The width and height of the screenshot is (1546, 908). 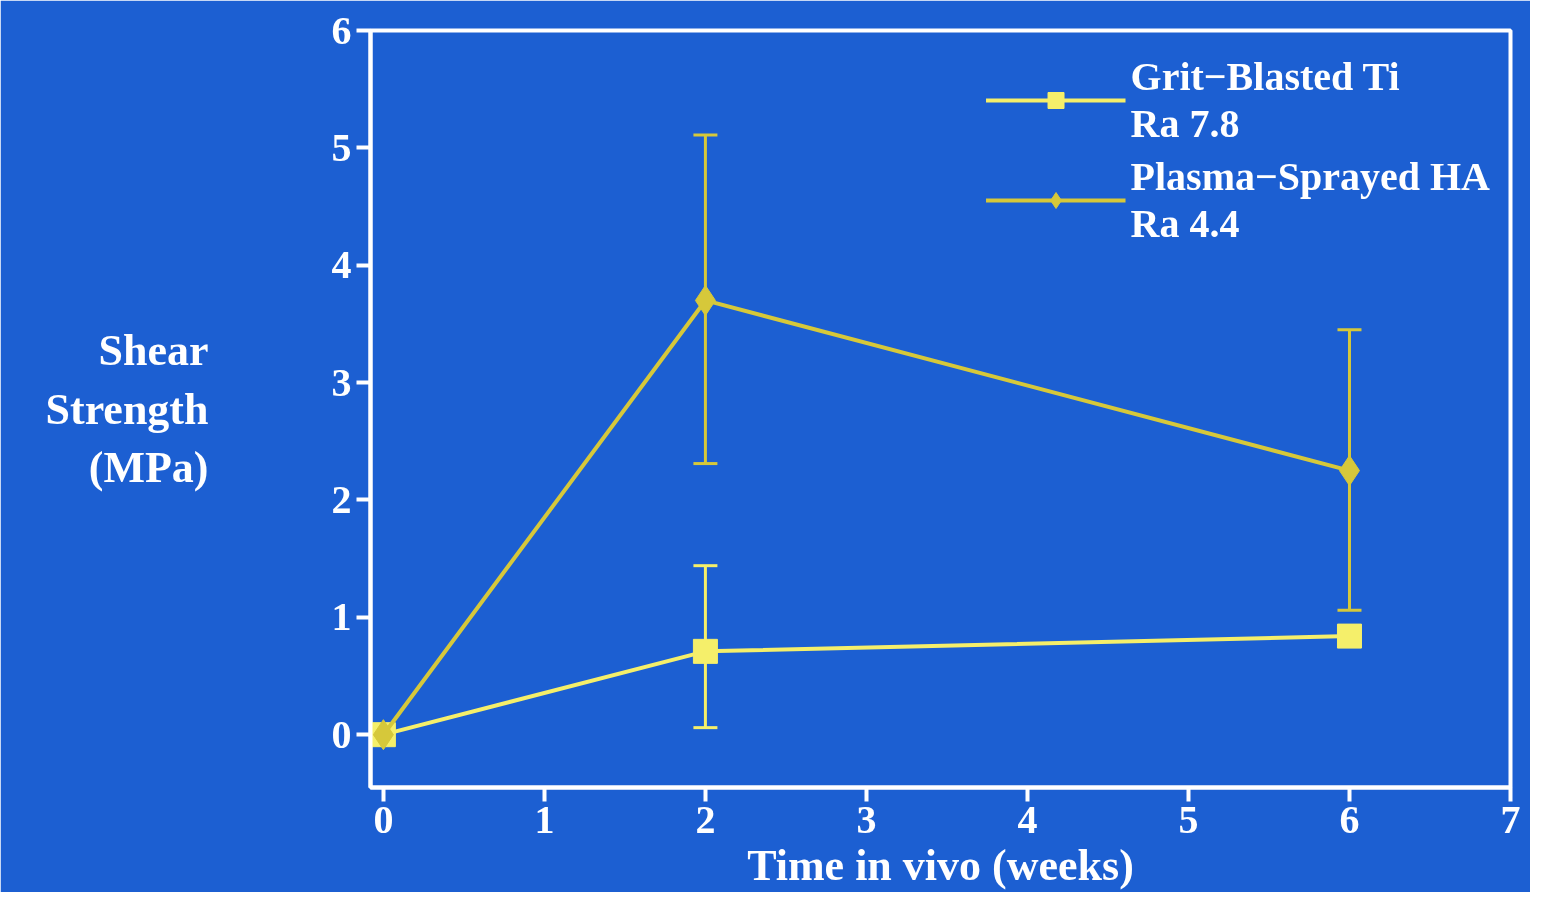 I want to click on x-tick-label: 3, so click(x=866, y=819).